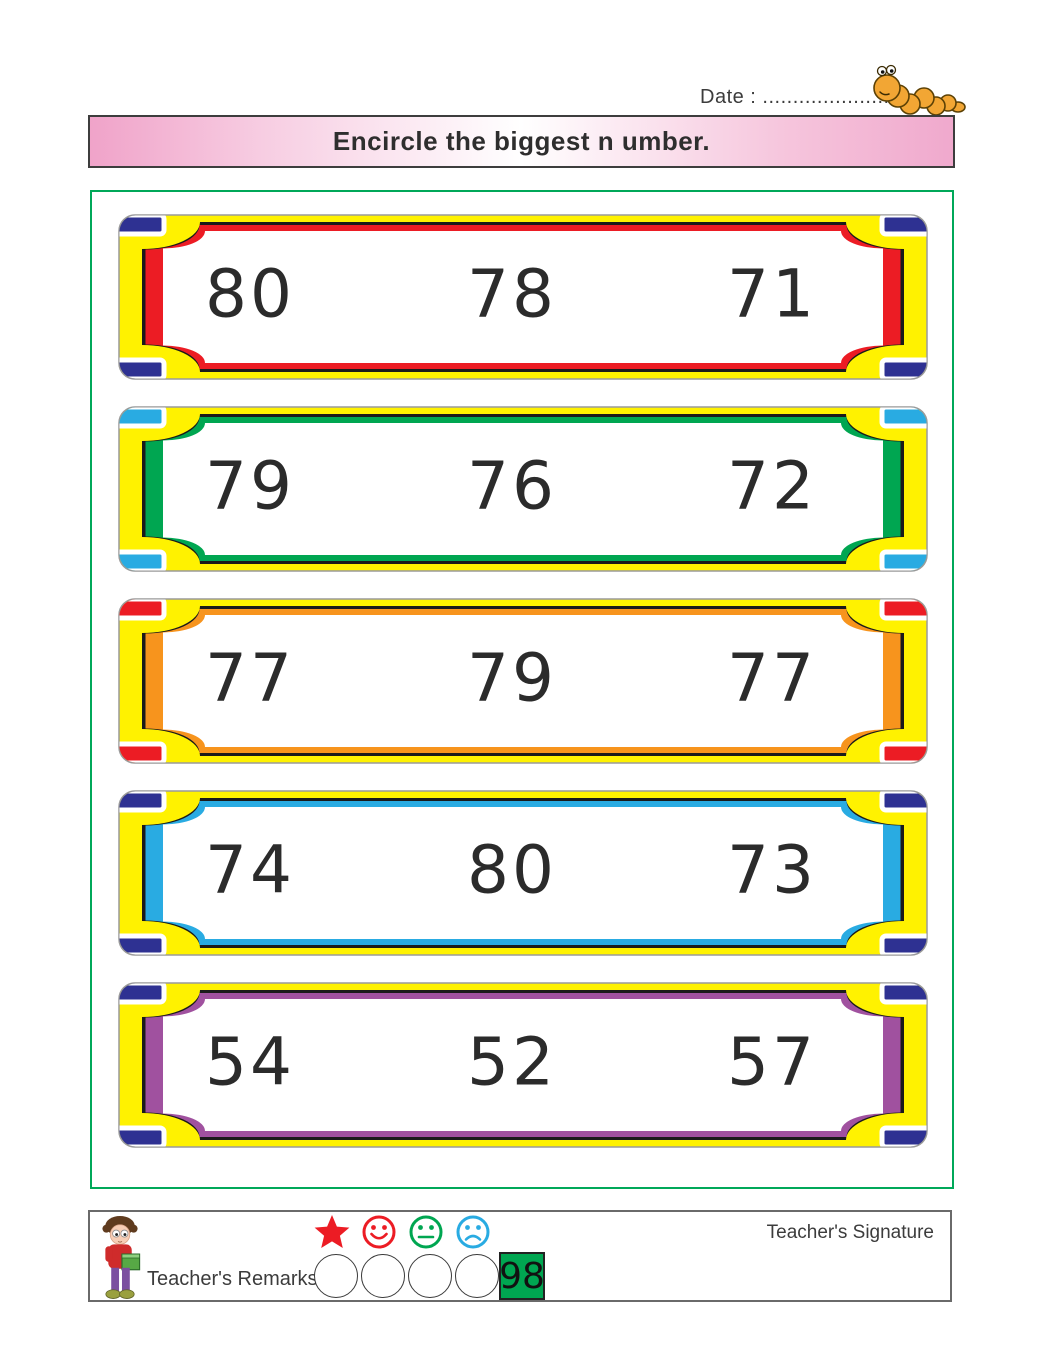 Image resolution: width=1044 pixels, height=1368 pixels. Describe the element at coordinates (512, 486) in the screenshot. I see `number-option: 76` at that location.